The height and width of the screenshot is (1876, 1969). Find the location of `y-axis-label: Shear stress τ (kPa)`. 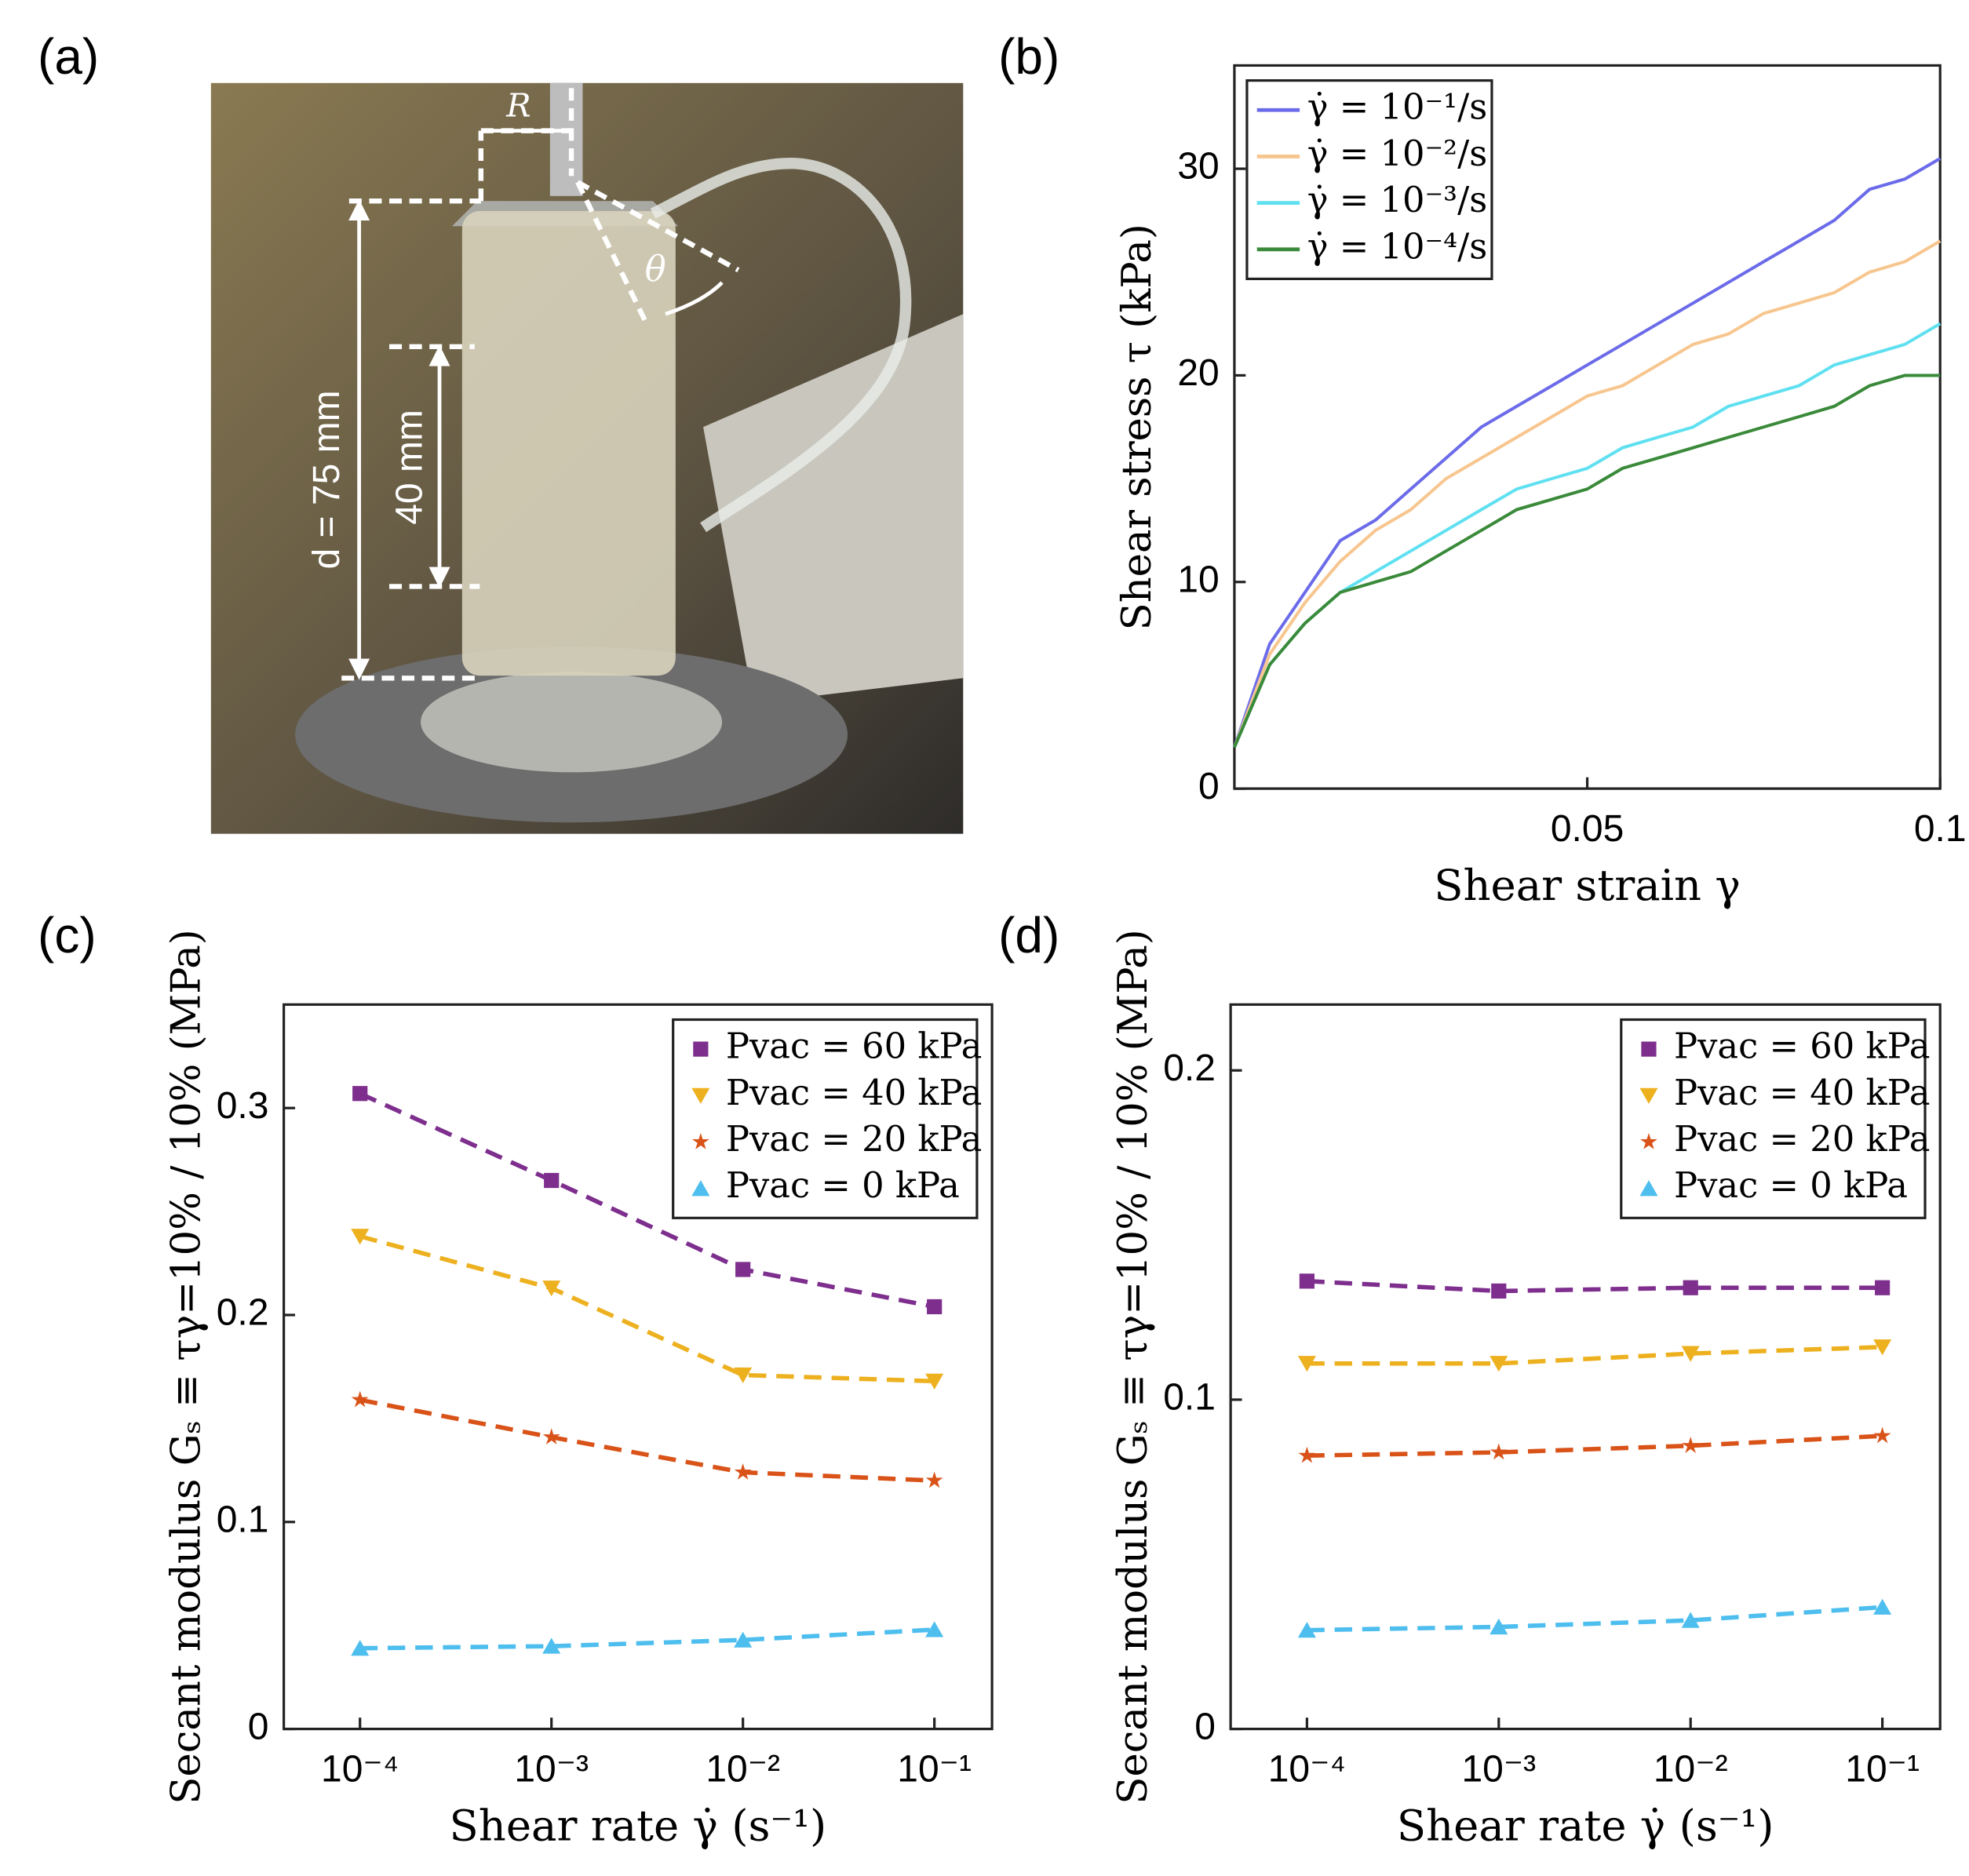

y-axis-label: Shear stress τ (kPa) is located at coordinates (1137, 427).